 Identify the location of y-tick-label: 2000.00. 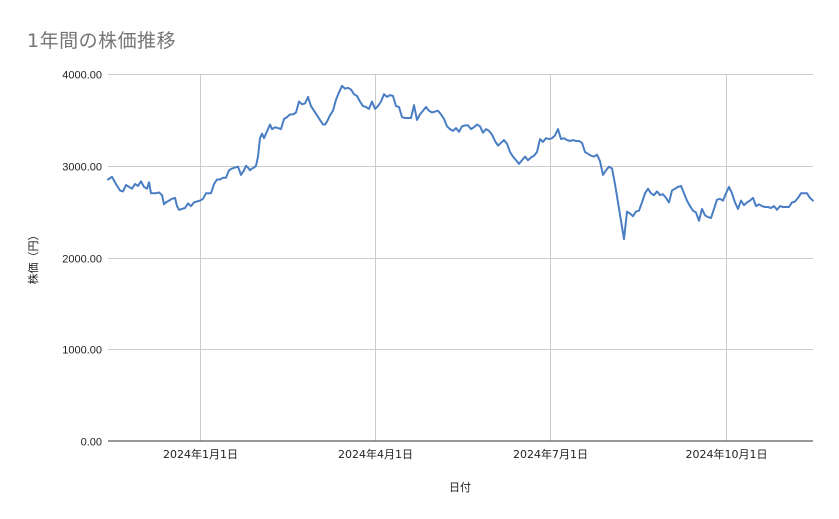
(82, 260).